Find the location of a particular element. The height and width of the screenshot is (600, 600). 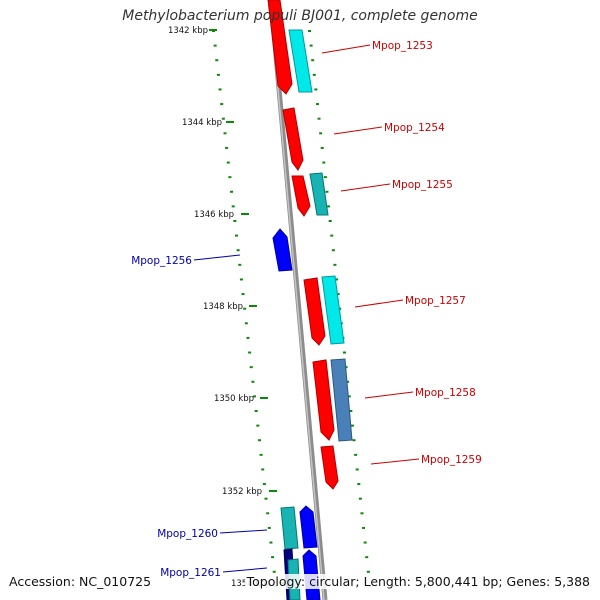

gene-mpop-1260-b is located at coordinates (308, 527).